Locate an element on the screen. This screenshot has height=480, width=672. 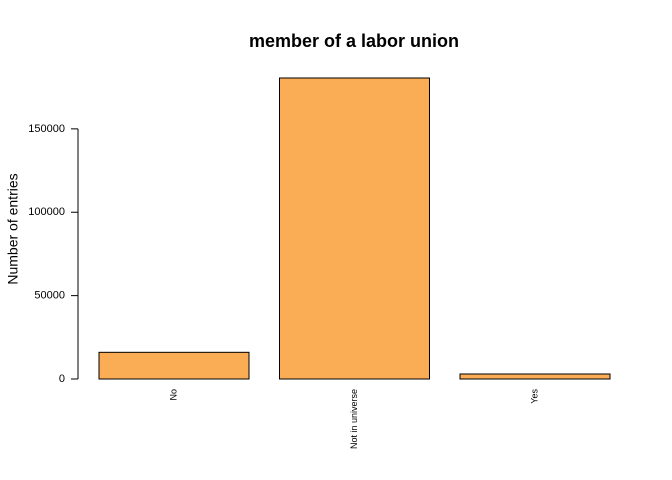
x-tick-label: Not in universe is located at coordinates (354, 419).